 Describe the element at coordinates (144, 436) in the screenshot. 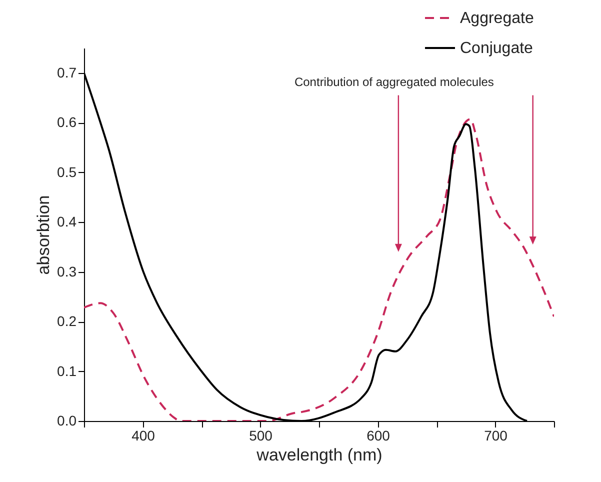

I see `x-tick-label: 400` at that location.